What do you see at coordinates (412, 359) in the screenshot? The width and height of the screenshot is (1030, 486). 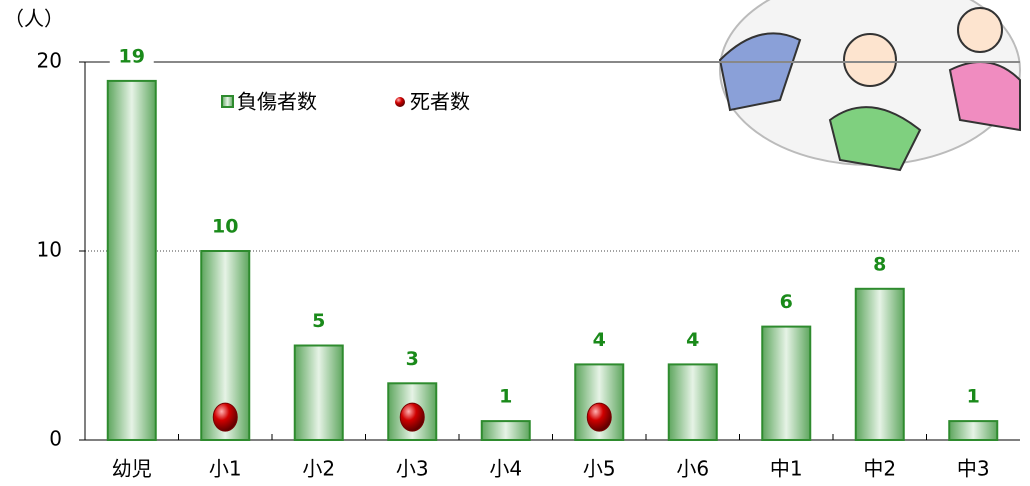 I see `value-label: 3` at bounding box center [412, 359].